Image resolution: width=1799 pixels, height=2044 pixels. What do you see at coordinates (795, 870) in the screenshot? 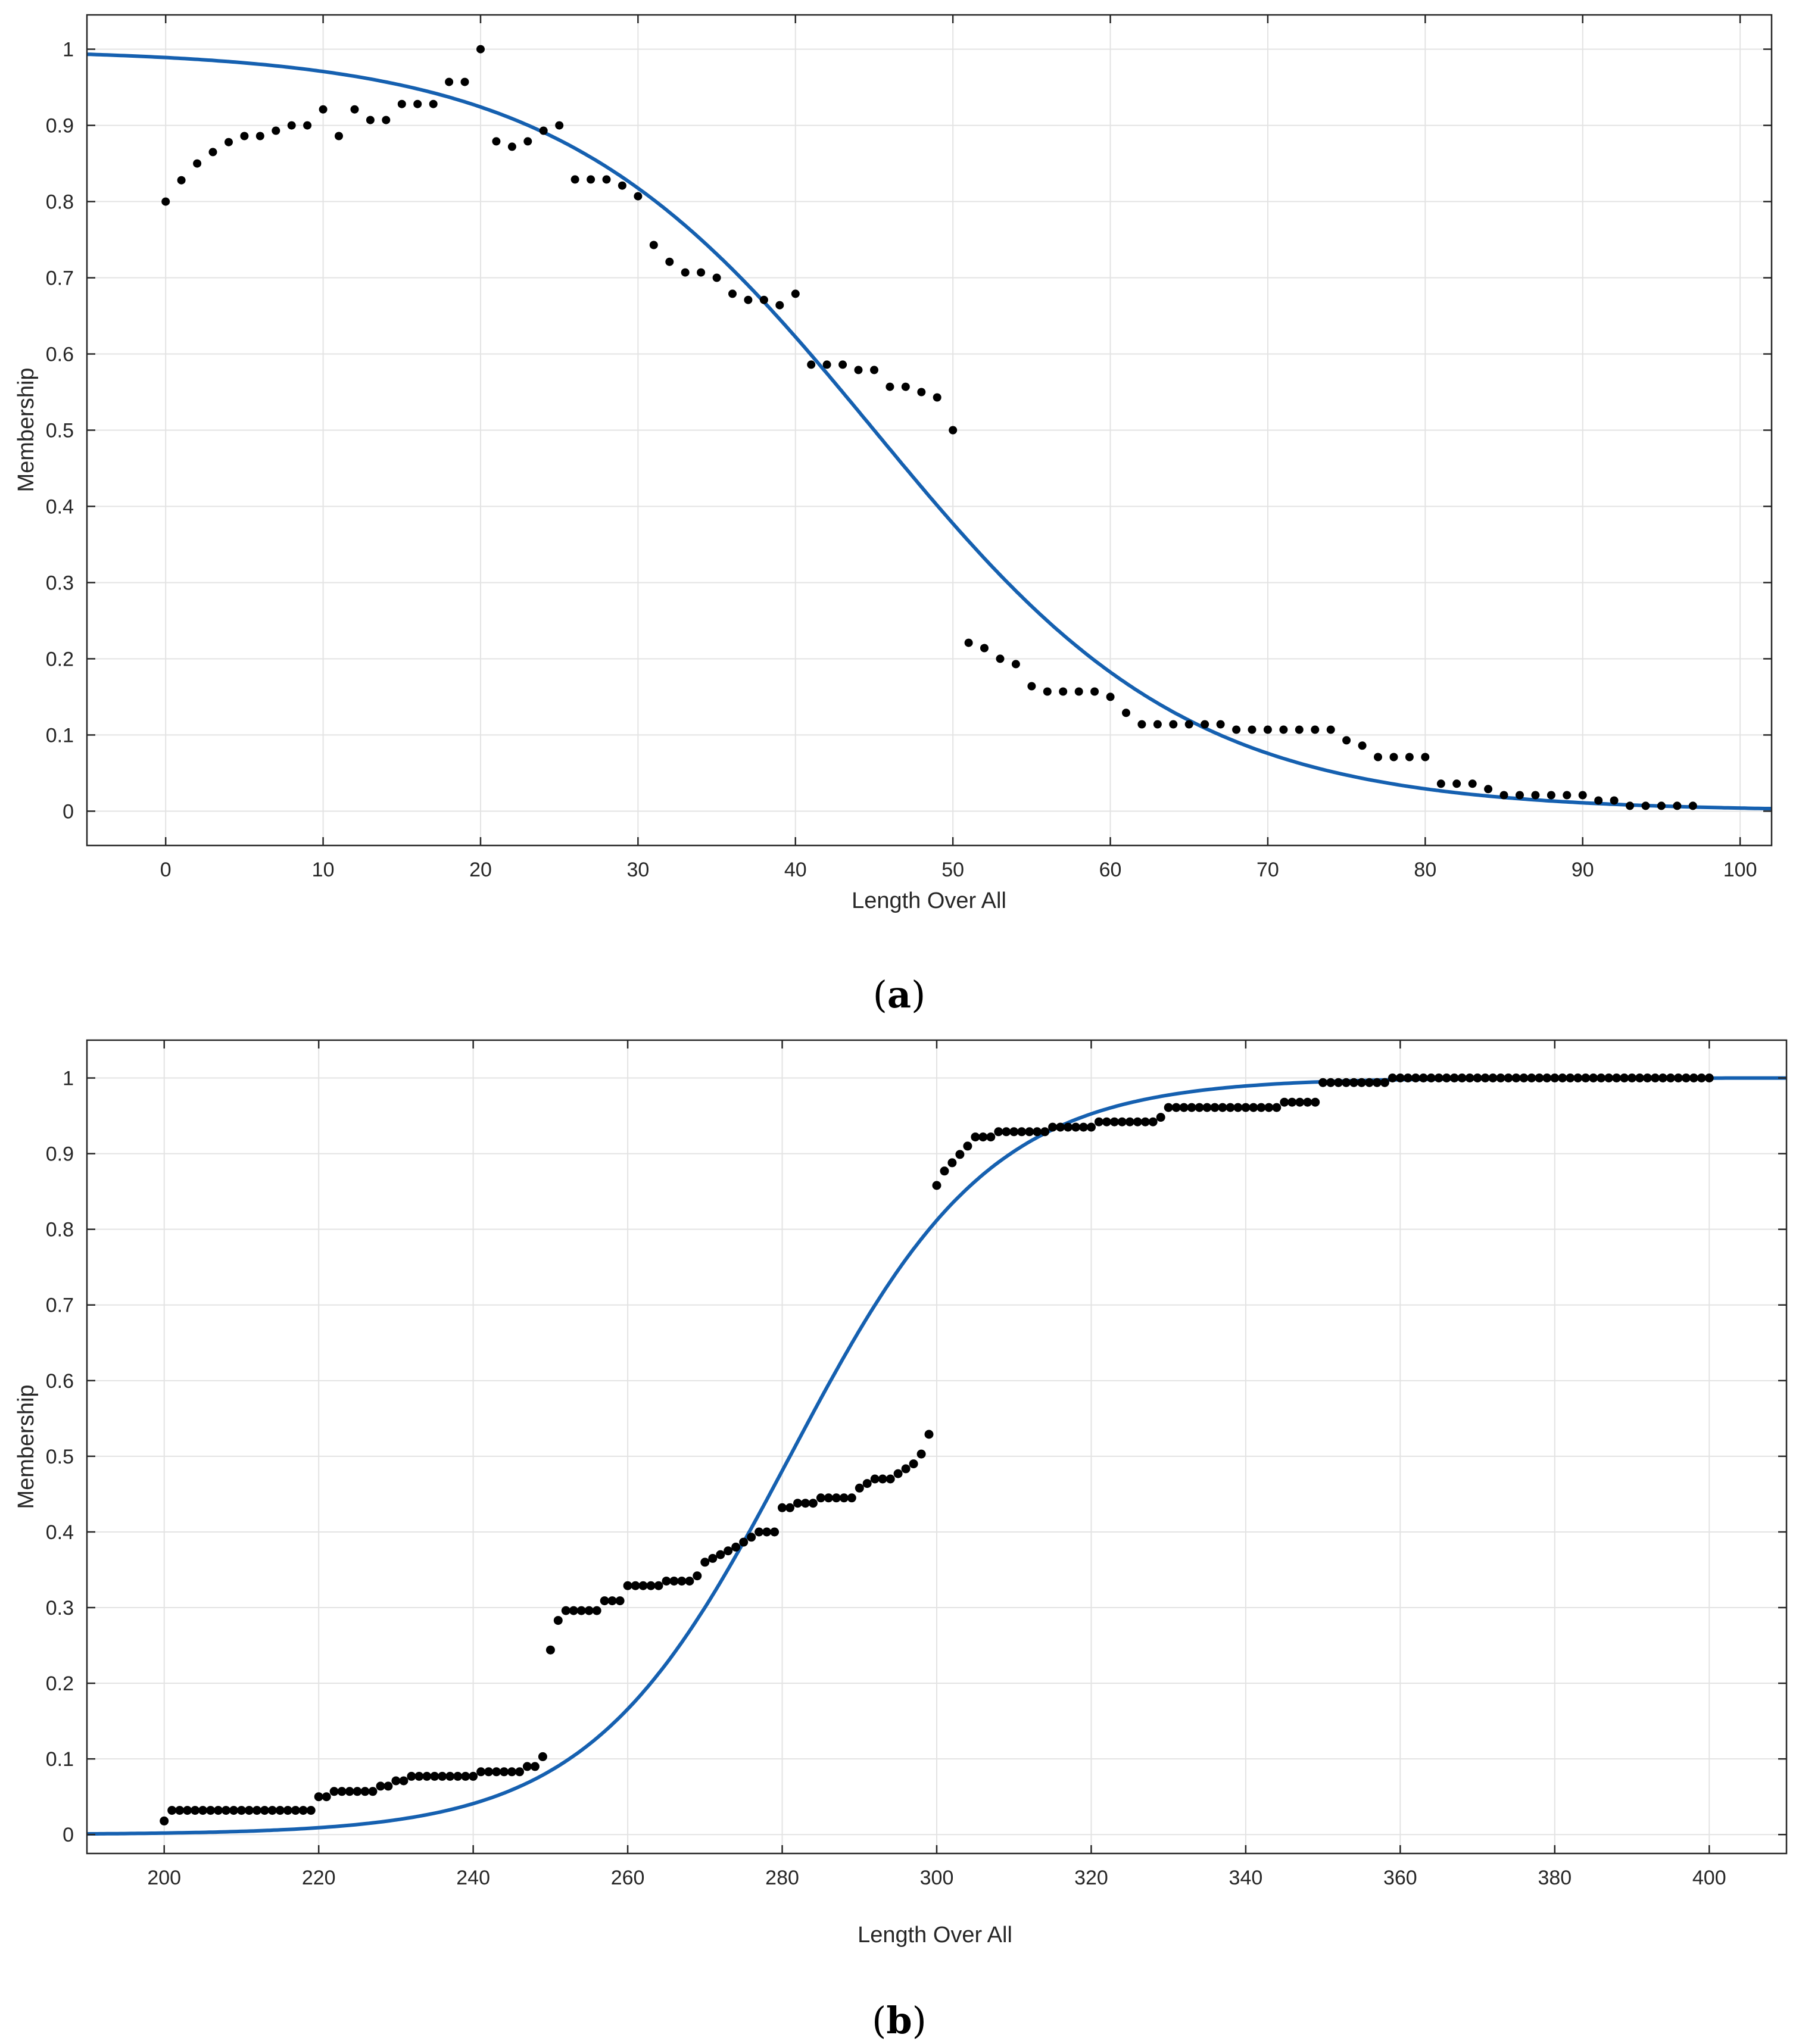
I see `x-tick-label: 40` at bounding box center [795, 870].